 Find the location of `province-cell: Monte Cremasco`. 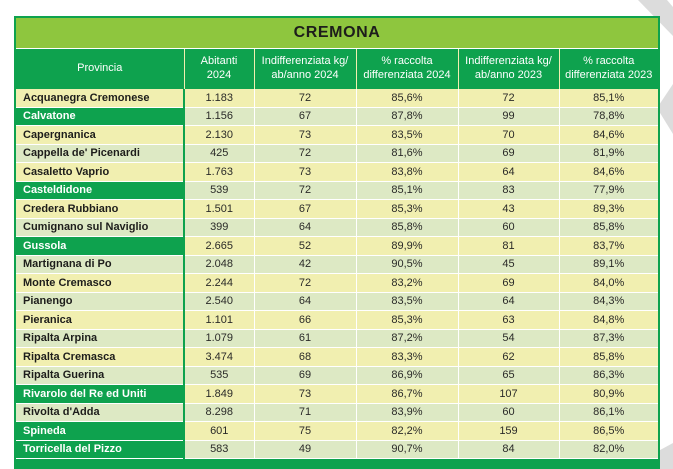

province-cell: Monte Cremasco is located at coordinates (100, 283).